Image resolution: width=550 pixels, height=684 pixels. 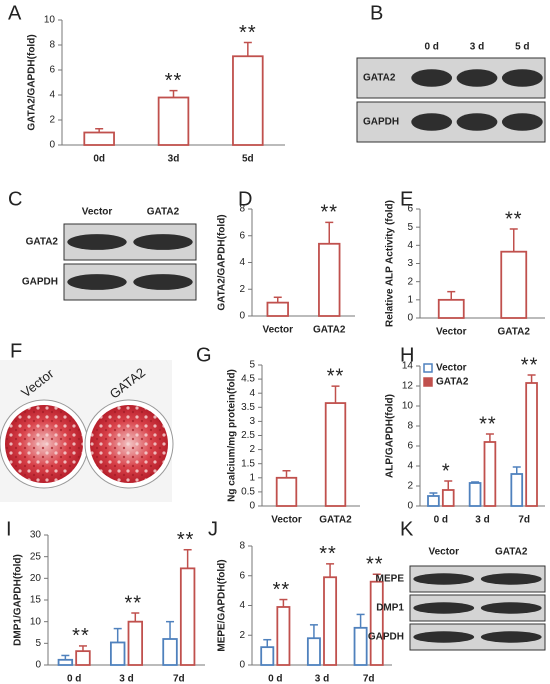 I want to click on y-tick-label: 3.5, so click(x=248, y=407).